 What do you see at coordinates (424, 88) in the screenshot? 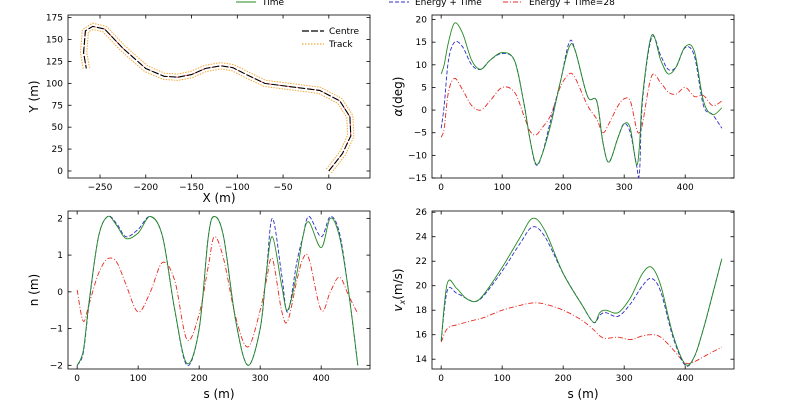
I see `y-tick-label: 5` at bounding box center [424, 88].